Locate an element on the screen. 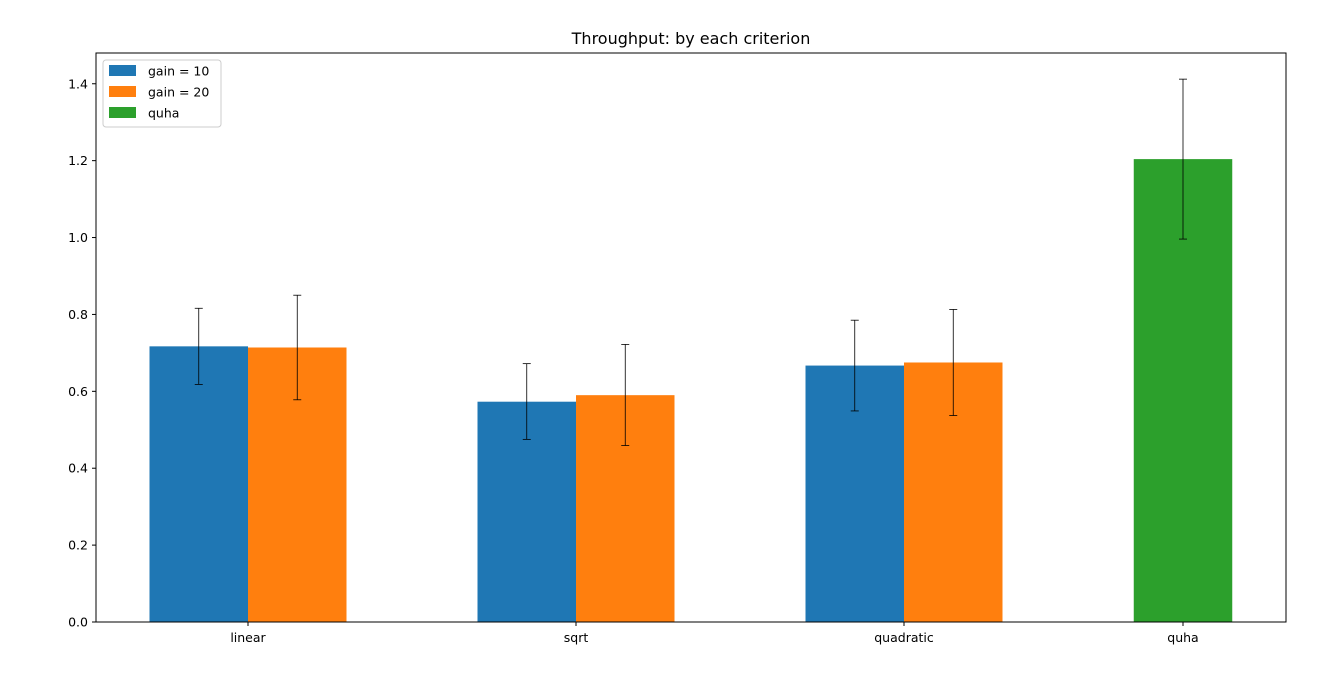 This screenshot has height=677, width=1317. y-tick-label: 0.8 is located at coordinates (78, 314).